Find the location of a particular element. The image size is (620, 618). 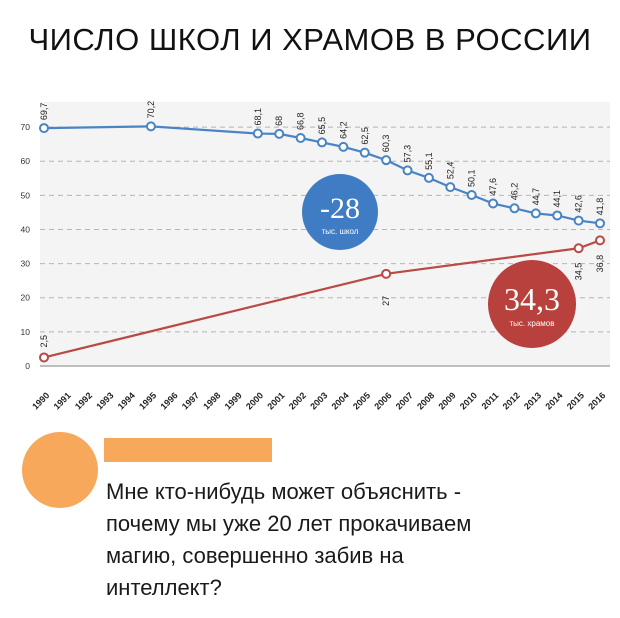

x-tick-label: 2015 is located at coordinates (575, 400).